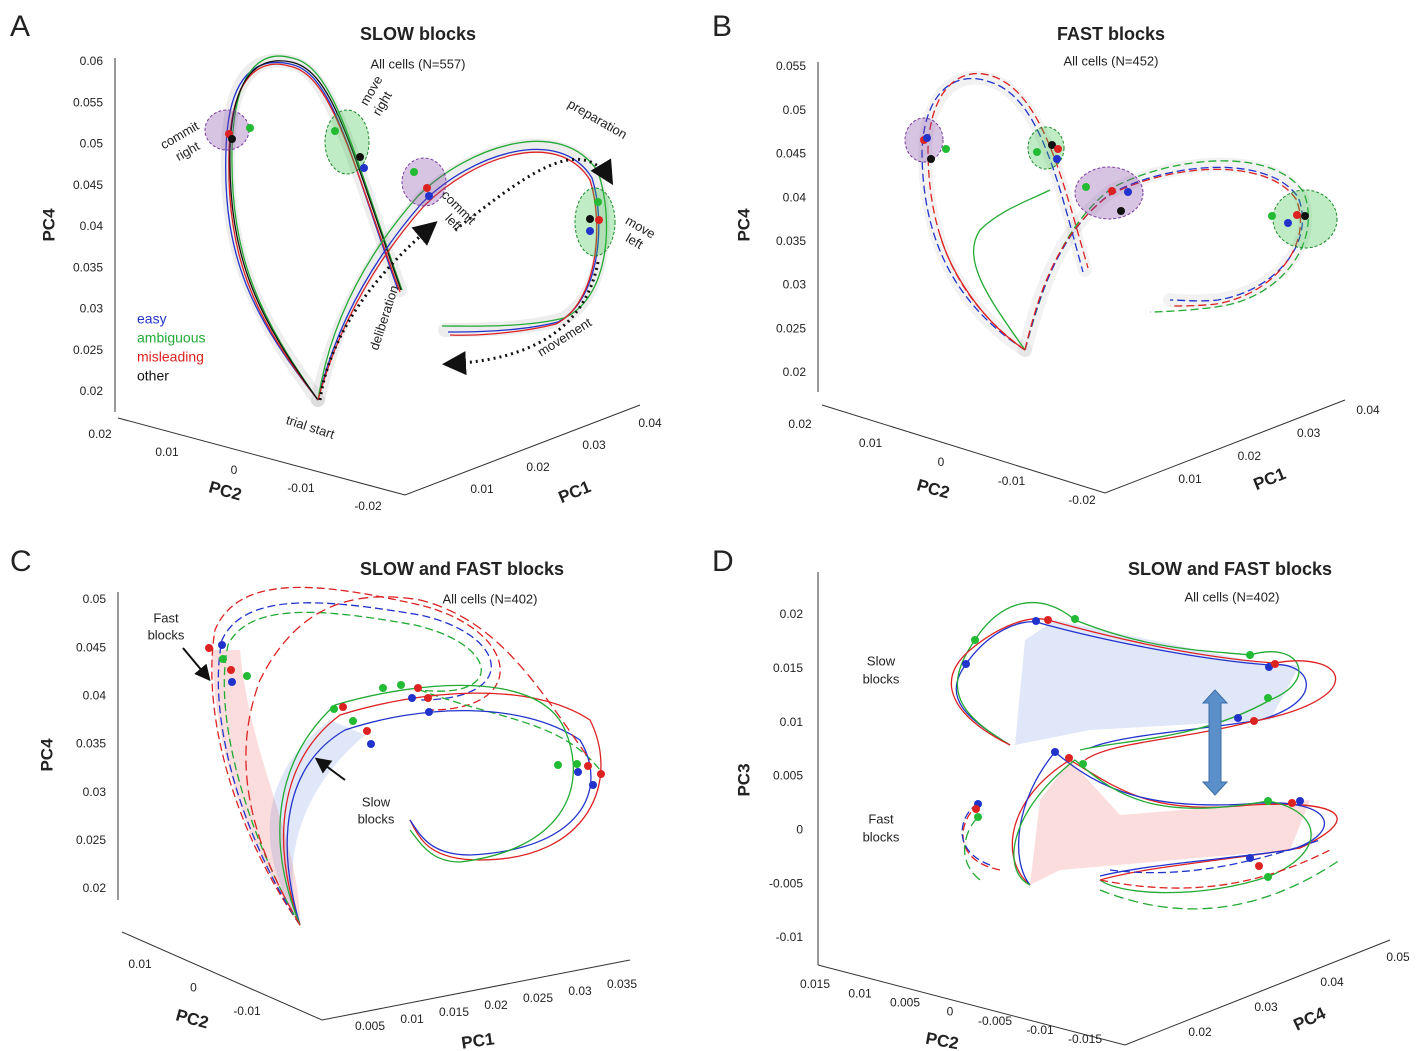  What do you see at coordinates (1231, 596) in the screenshot?
I see `panel-subtitle: All cells (N=402)` at bounding box center [1231, 596].